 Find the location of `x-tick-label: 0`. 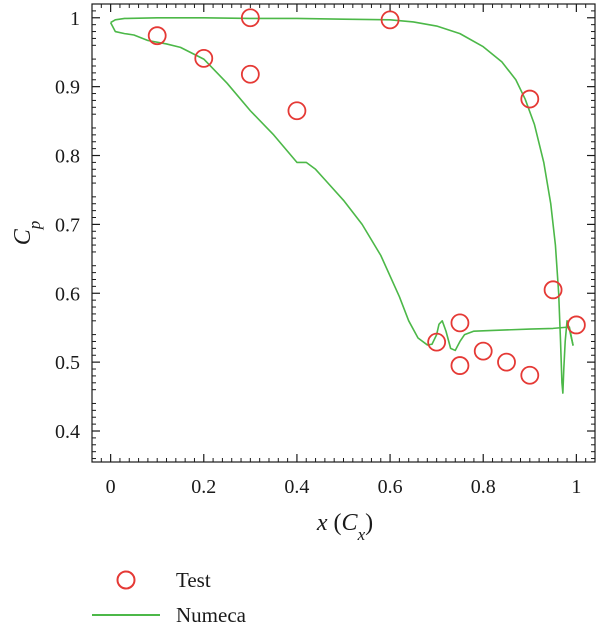

x-tick-label: 0 is located at coordinates (111, 487).